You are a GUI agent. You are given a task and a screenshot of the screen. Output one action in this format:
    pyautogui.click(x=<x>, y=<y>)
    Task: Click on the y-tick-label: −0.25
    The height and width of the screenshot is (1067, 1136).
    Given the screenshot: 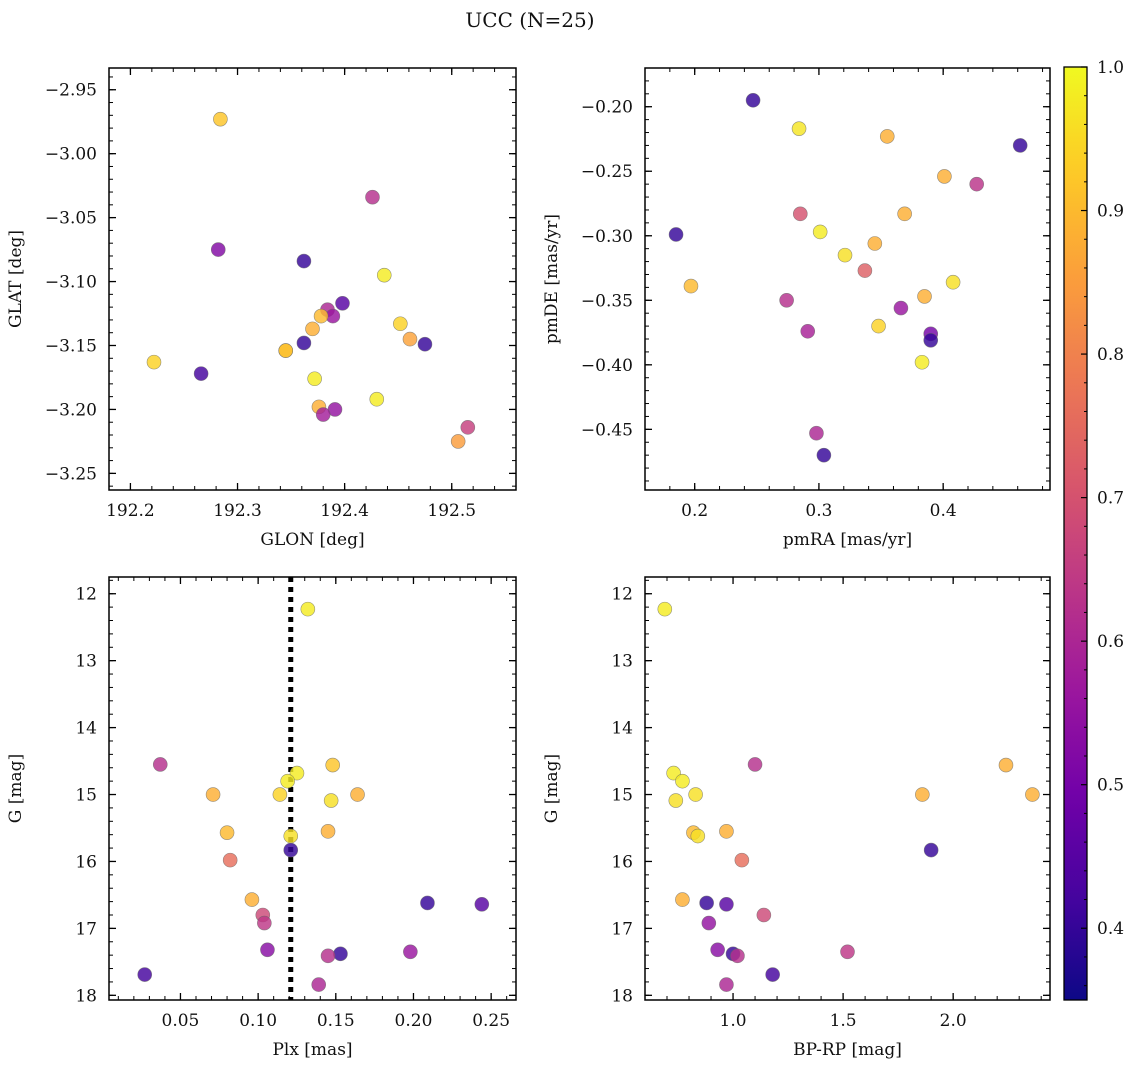 What is the action you would take?
    pyautogui.click(x=607, y=172)
    